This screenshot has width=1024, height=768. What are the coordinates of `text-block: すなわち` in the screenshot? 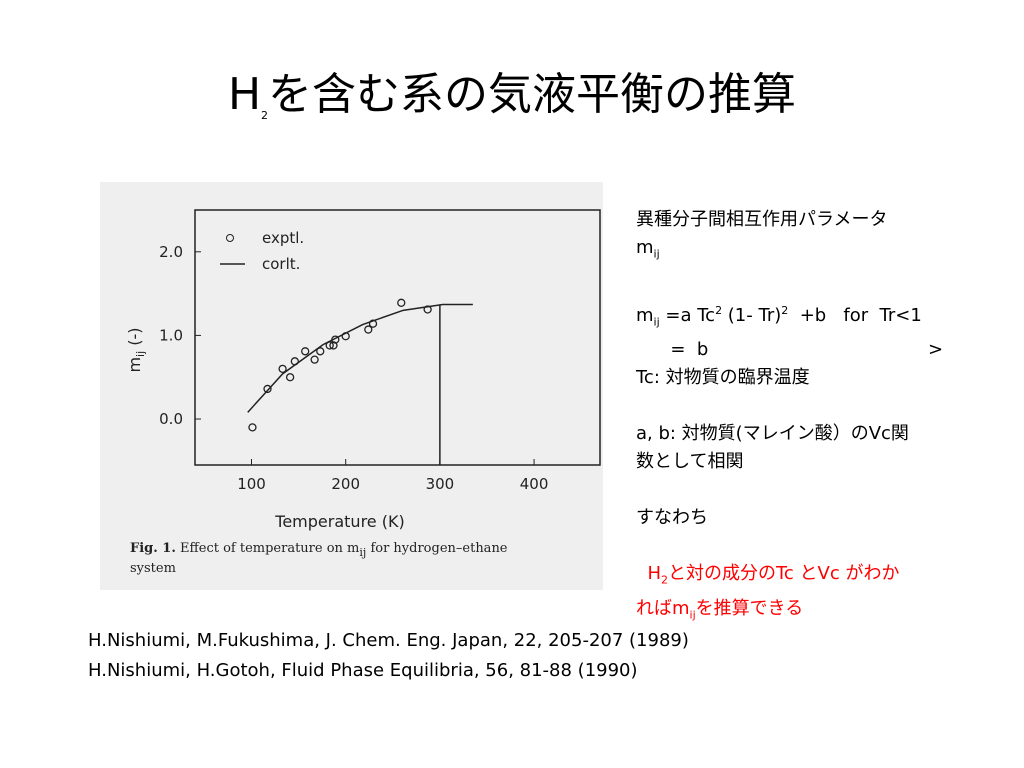 It's located at (816, 518).